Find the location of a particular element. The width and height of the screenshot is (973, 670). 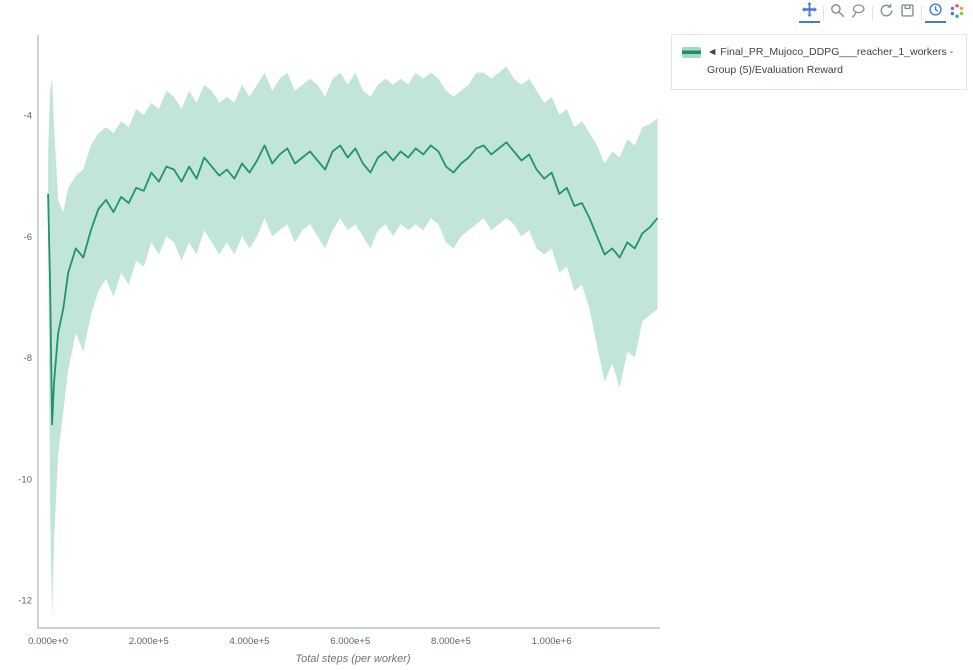

x-tick-label: 4.000e+5 is located at coordinates (250, 641).